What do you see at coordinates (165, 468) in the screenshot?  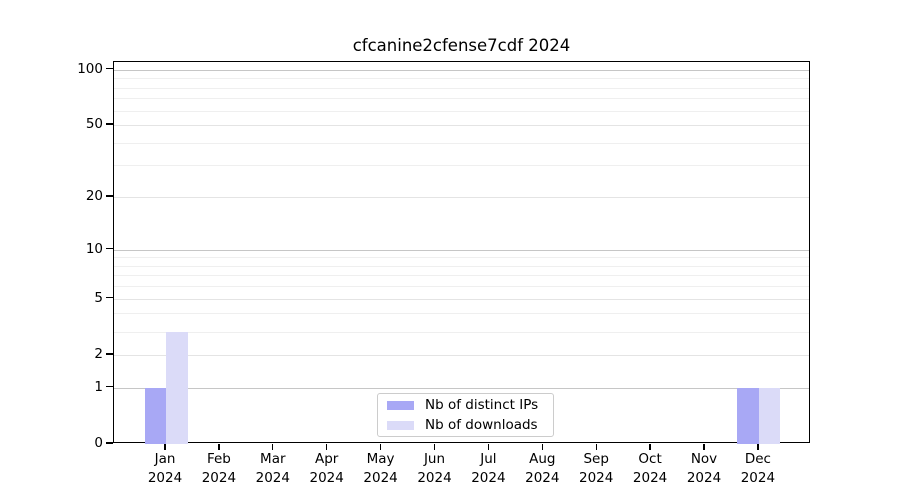 I see `x-tick-label: Jan 2024` at bounding box center [165, 468].